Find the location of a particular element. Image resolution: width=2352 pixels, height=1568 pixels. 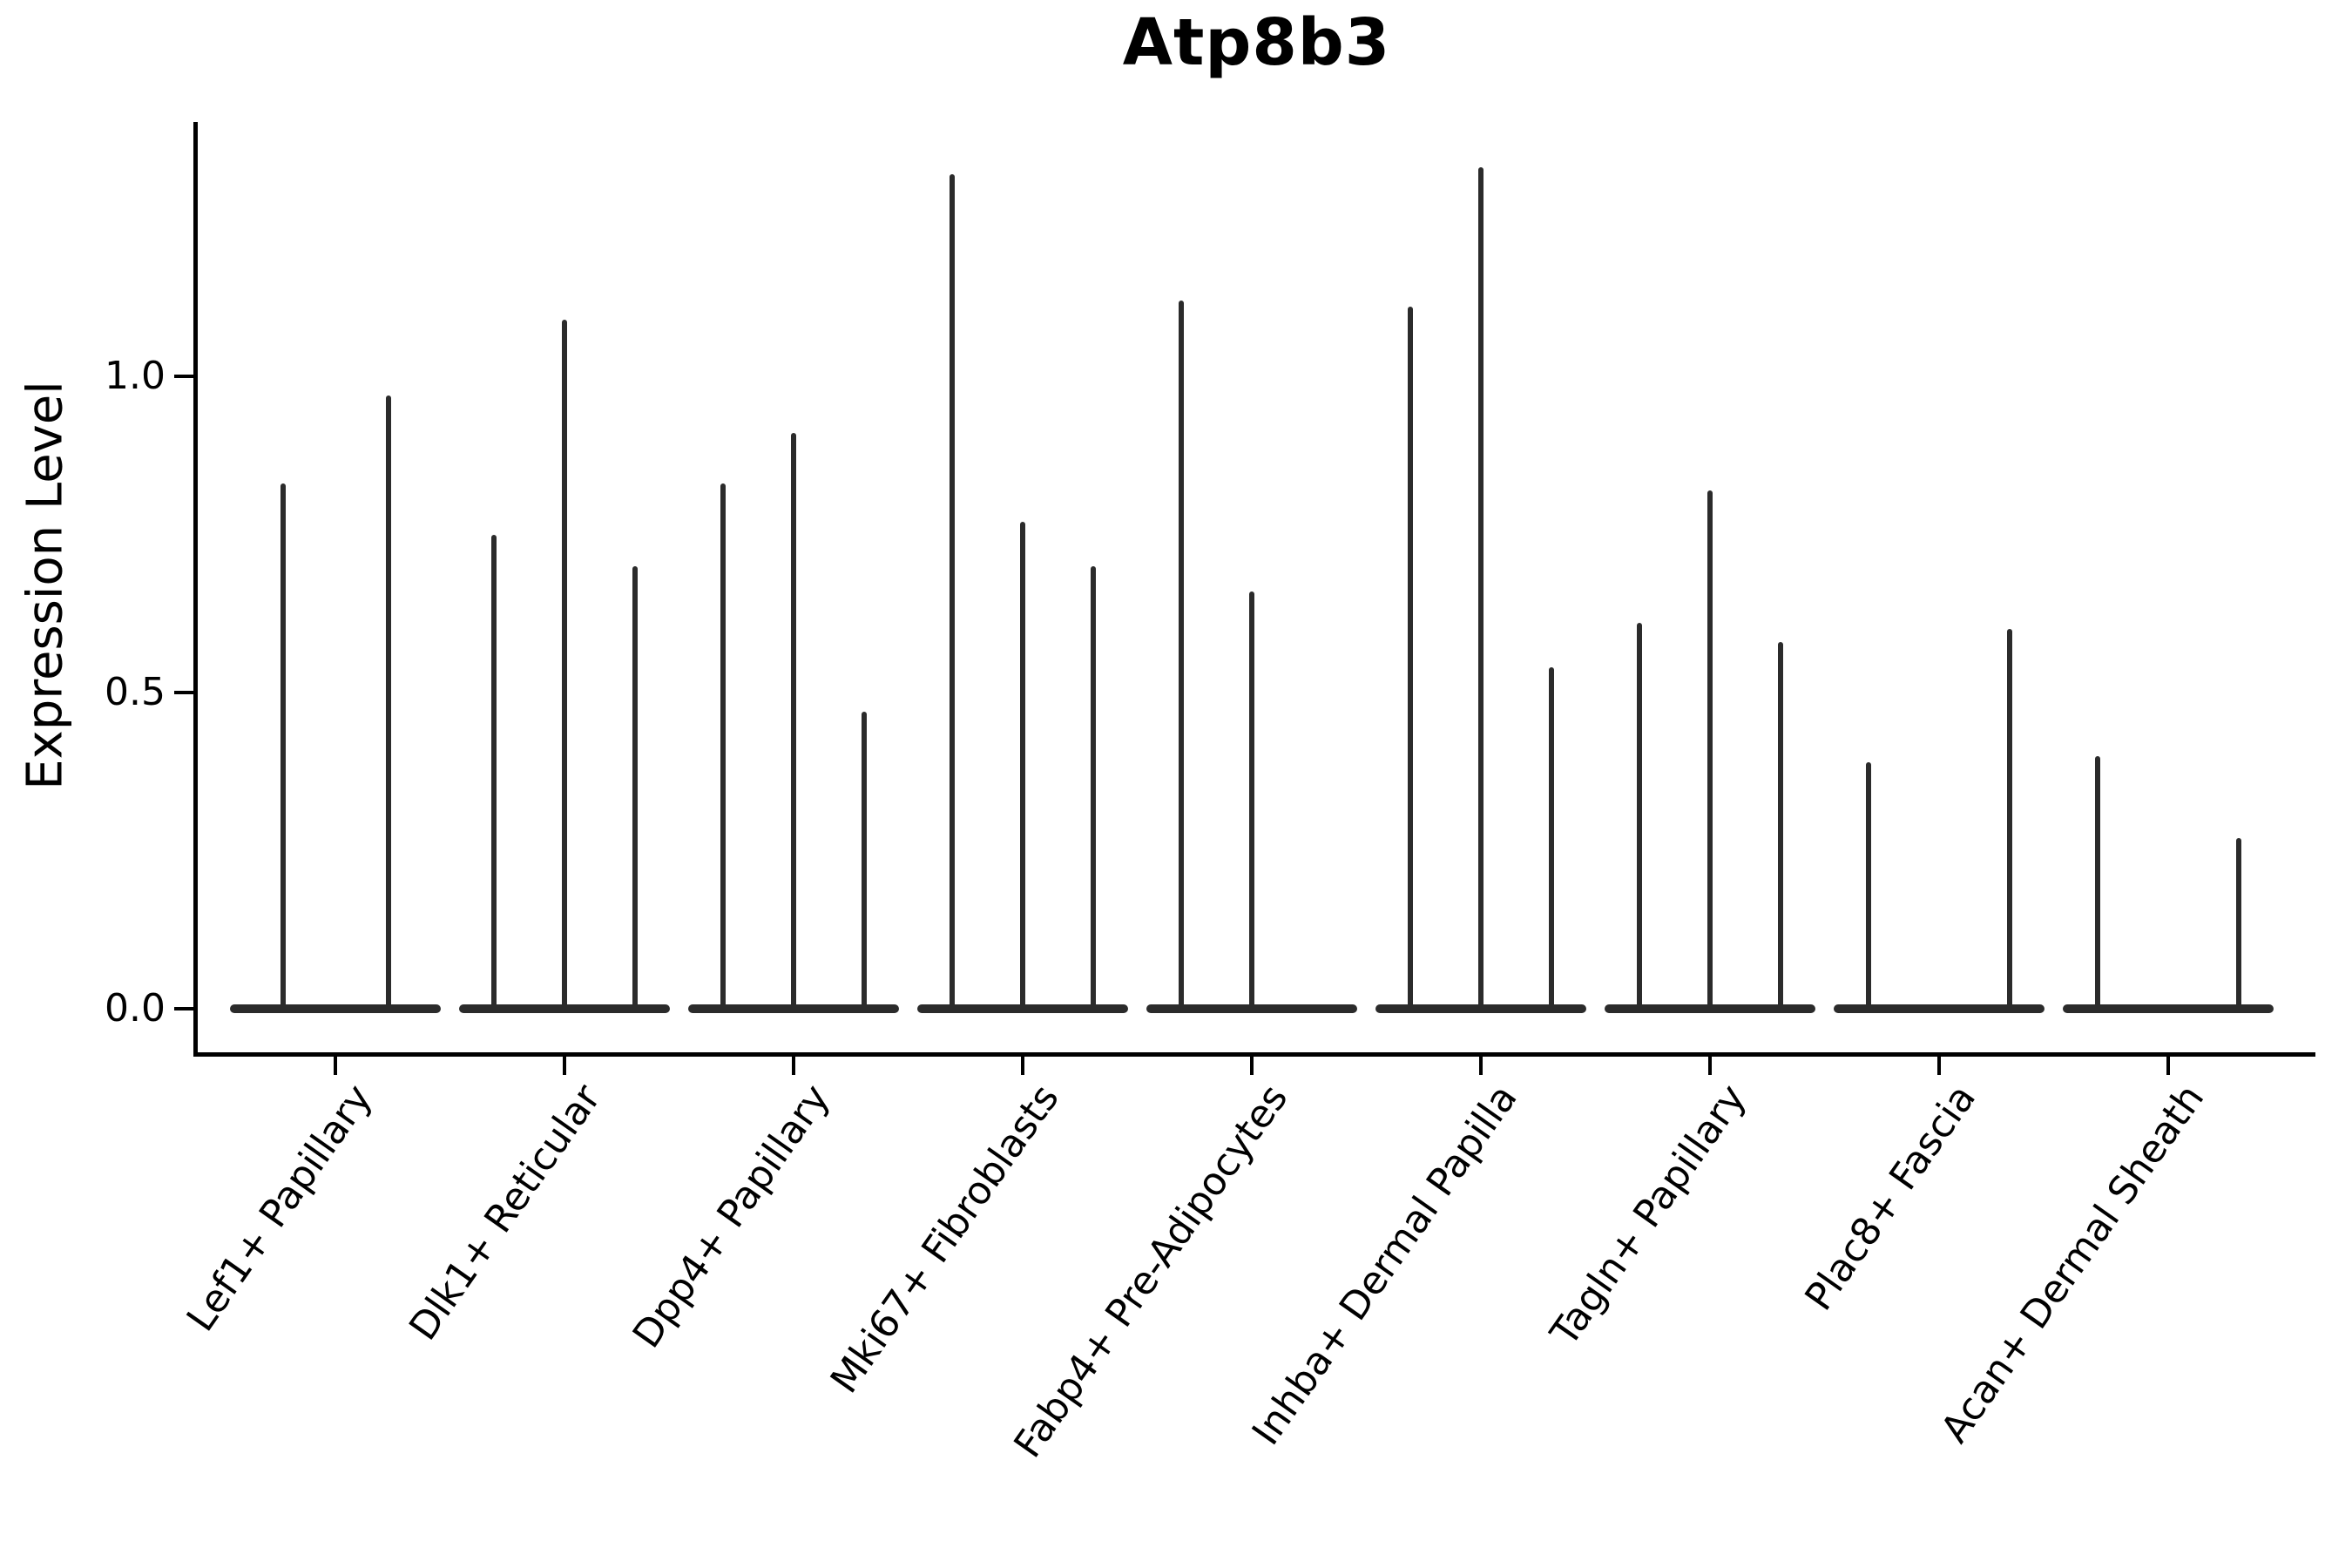

y-tick-label: 1.0 is located at coordinates (135, 376).